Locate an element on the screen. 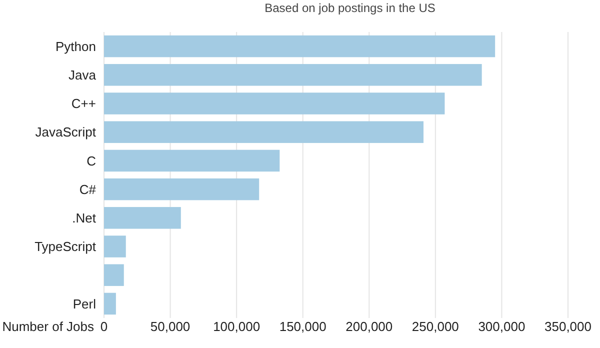  x-tick-label: 200,000 is located at coordinates (369, 326).